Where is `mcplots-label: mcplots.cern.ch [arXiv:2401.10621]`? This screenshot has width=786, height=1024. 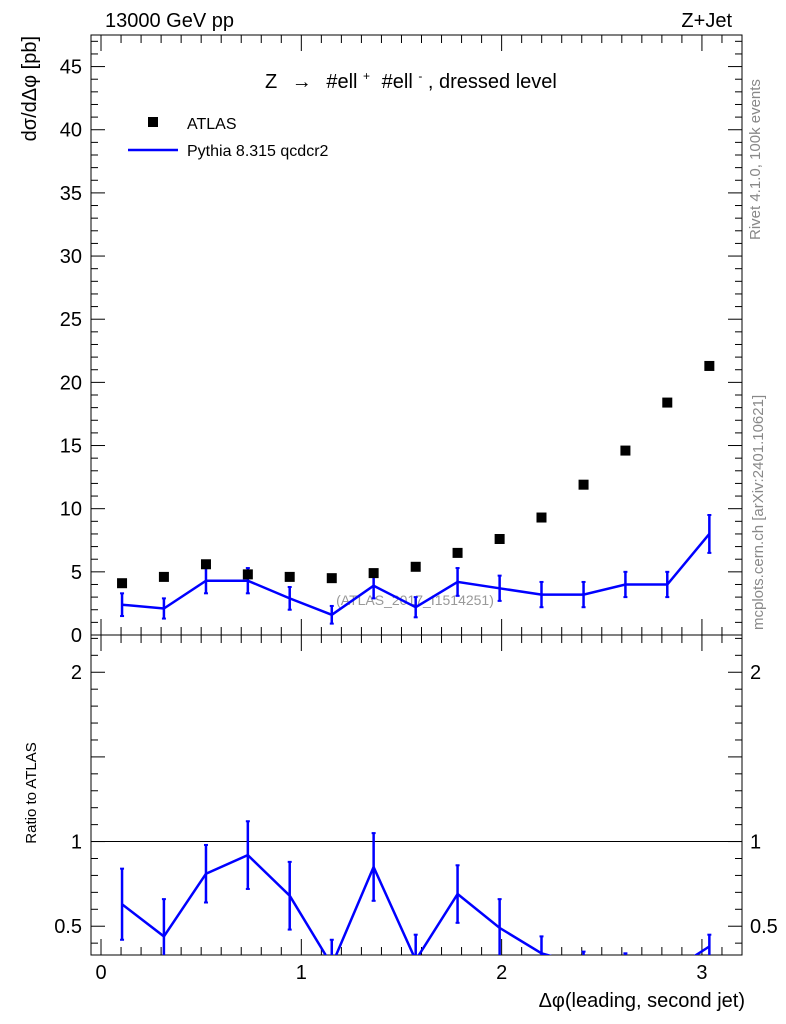 mcplots-label: mcplots.cern.ch [arXiv:2401.10621] is located at coordinates (758, 512).